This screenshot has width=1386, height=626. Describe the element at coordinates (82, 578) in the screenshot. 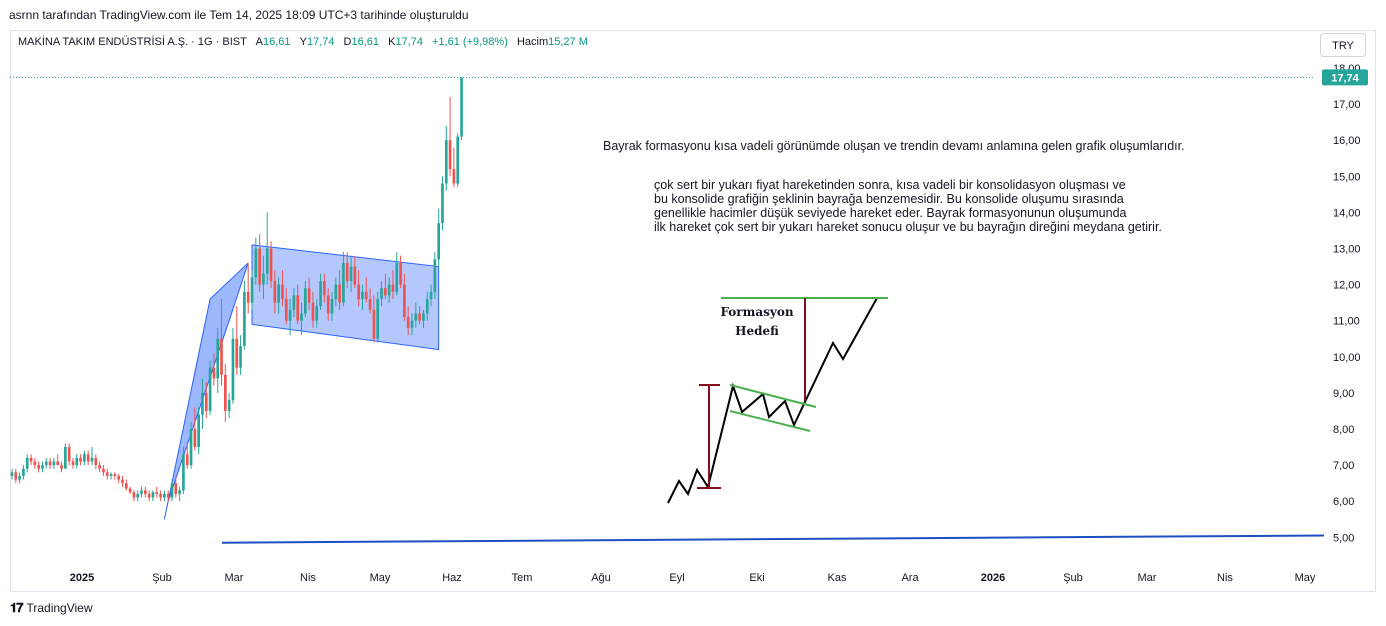

I see `x-tick-label: 2025` at that location.